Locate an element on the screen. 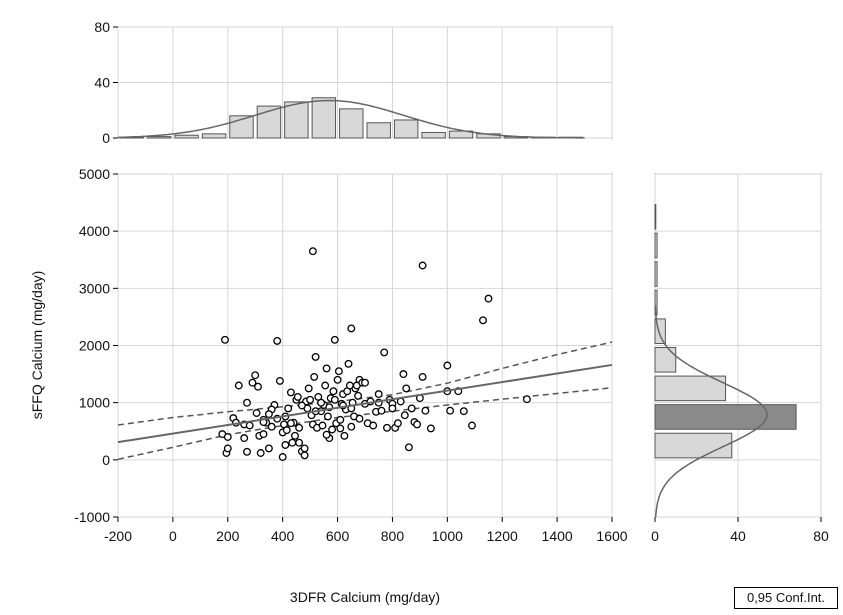  x-tick-label: 200 is located at coordinates (228, 536).